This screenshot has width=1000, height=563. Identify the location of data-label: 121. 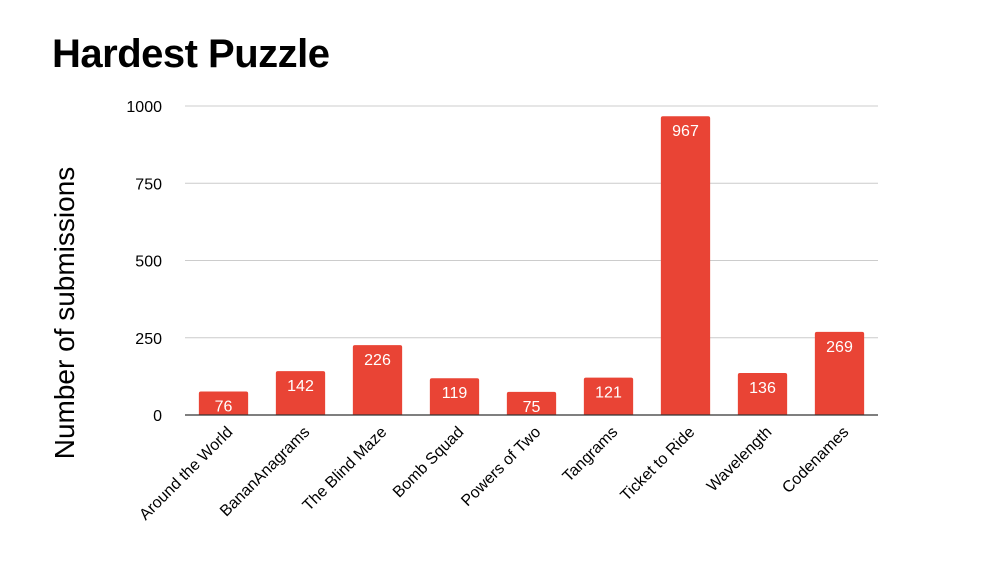
(608, 393).